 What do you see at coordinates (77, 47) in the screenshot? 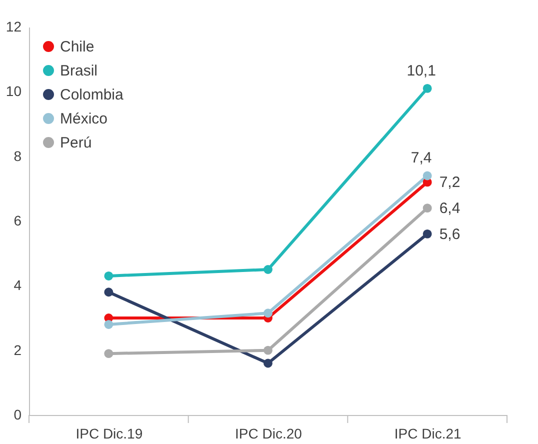
I see `legend-label: Chile` at bounding box center [77, 47].